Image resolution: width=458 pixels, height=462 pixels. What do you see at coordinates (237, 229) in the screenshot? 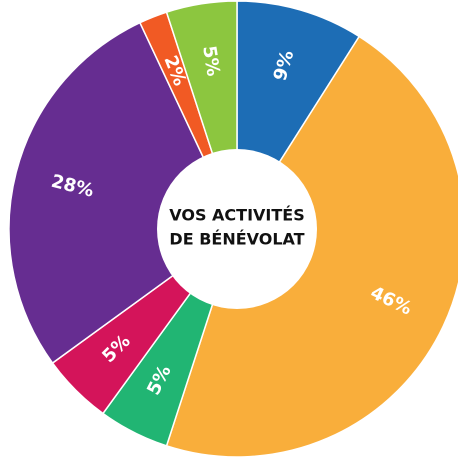
I see `donut-hole` at bounding box center [237, 229].